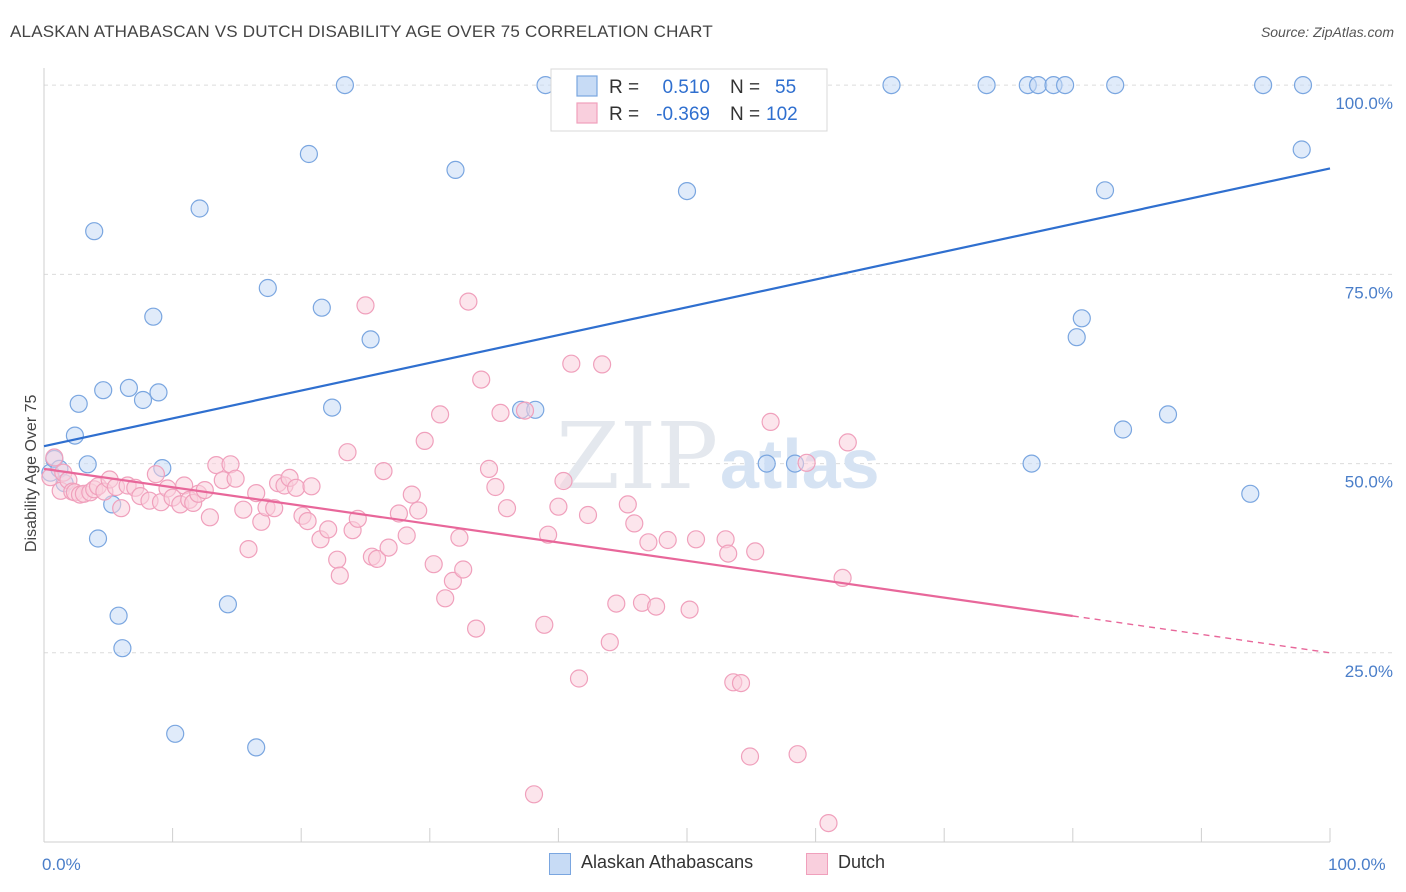  Describe the element at coordinates (686, 87) in the screenshot. I see `legend-r-value-1: 0.510` at that location.